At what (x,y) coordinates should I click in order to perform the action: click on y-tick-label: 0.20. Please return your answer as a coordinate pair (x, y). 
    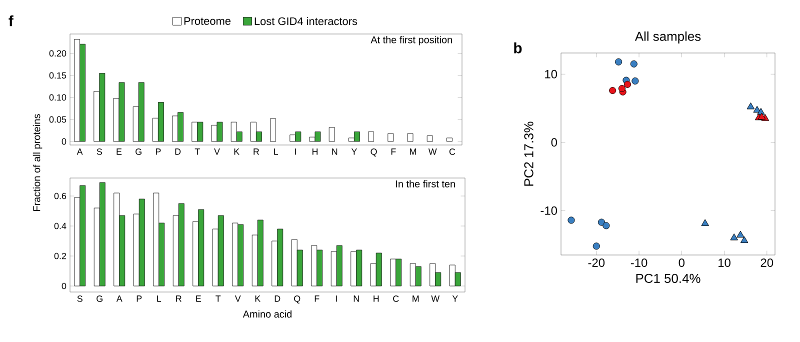
    Looking at the image, I should click on (57, 53).